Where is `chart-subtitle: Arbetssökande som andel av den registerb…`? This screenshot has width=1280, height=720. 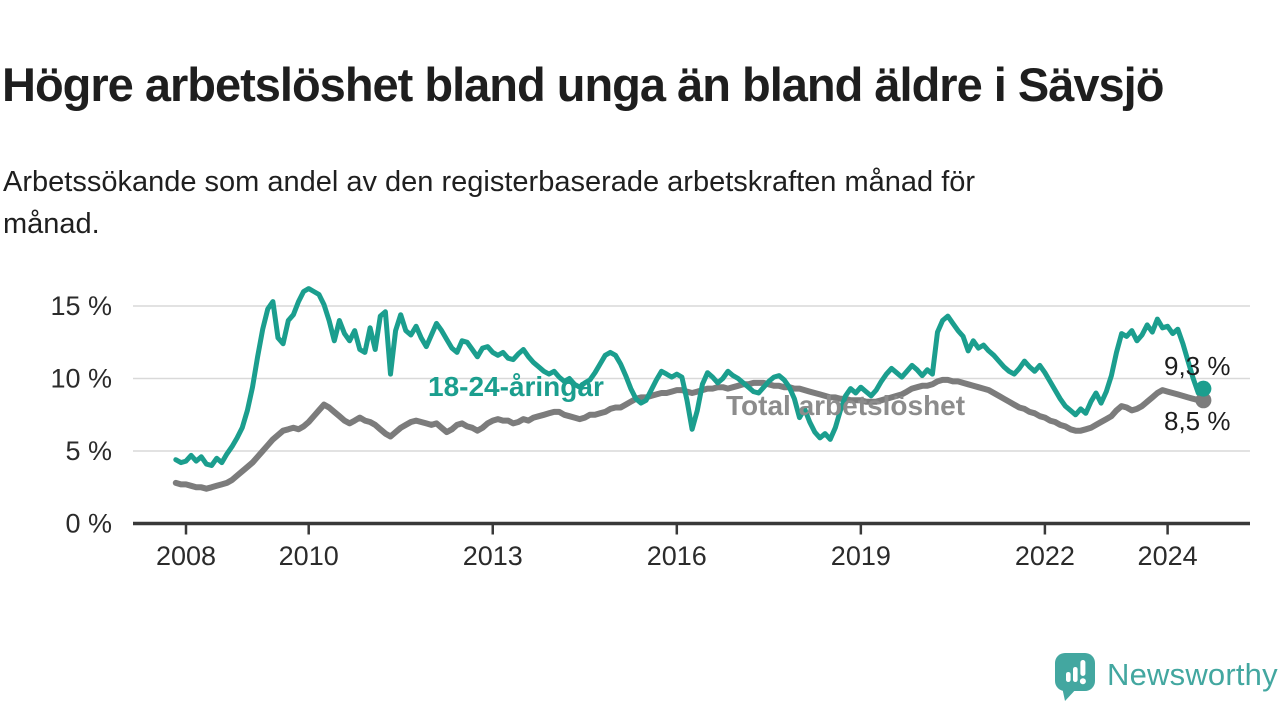 chart-subtitle: Arbetssökande som andel av den registerb… is located at coordinates (489, 203).